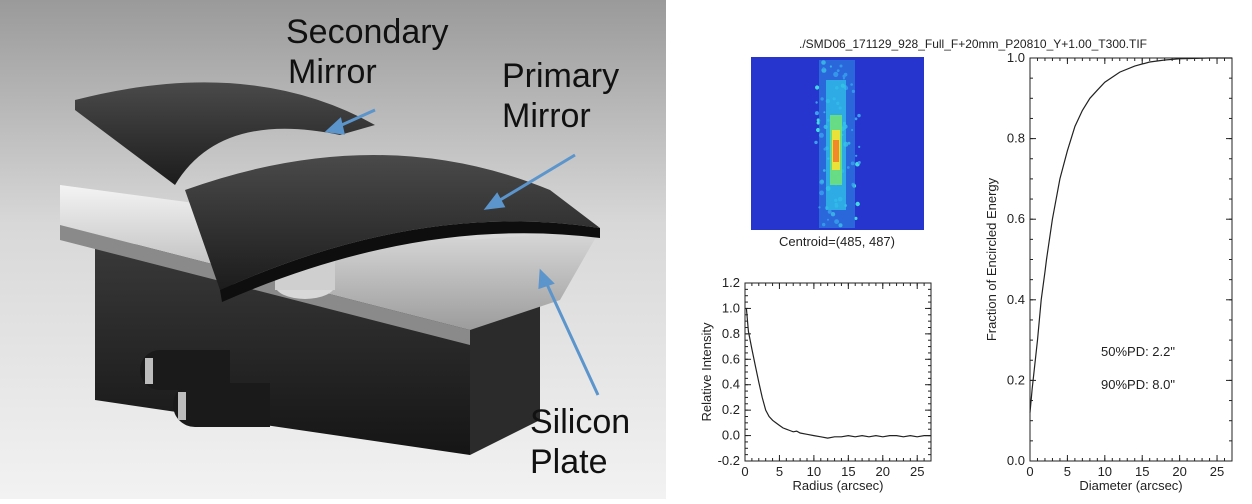 This screenshot has width=1252, height=504. I want to click on encircled-energy-xtick-label: 5, so click(1067, 471).